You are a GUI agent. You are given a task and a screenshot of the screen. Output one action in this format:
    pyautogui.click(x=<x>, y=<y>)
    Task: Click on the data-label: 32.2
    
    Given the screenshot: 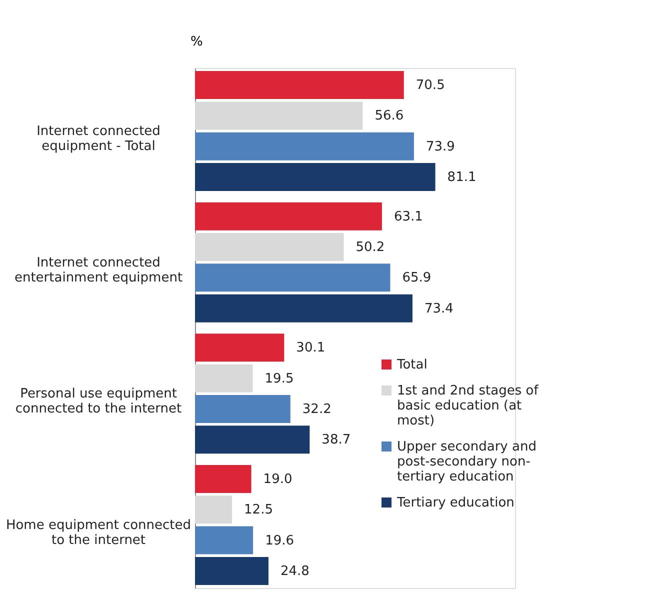 What is the action you would take?
    pyautogui.click(x=317, y=409)
    